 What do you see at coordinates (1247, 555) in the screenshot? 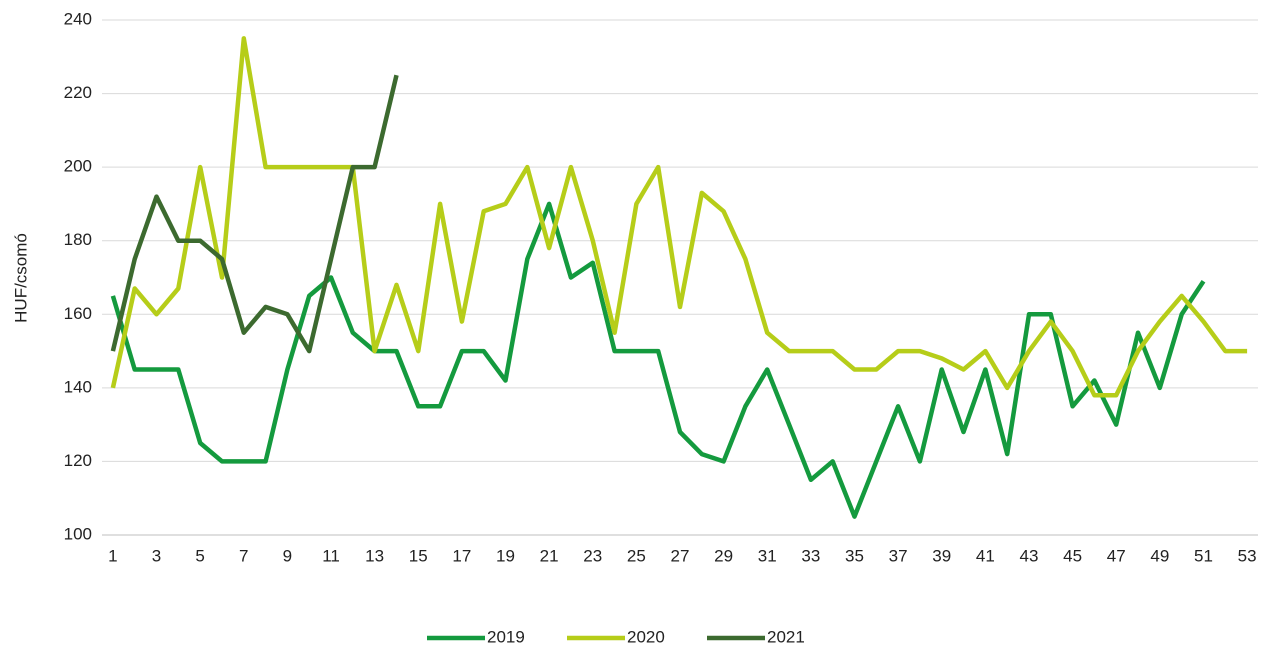
I see `x-tick-label: 53` at bounding box center [1247, 555].